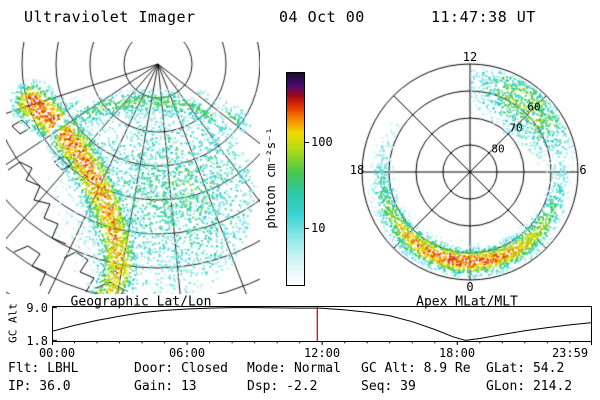  Describe the element at coordinates (498, 149) in the screenshot. I see `mlat-80-label: 80` at that location.